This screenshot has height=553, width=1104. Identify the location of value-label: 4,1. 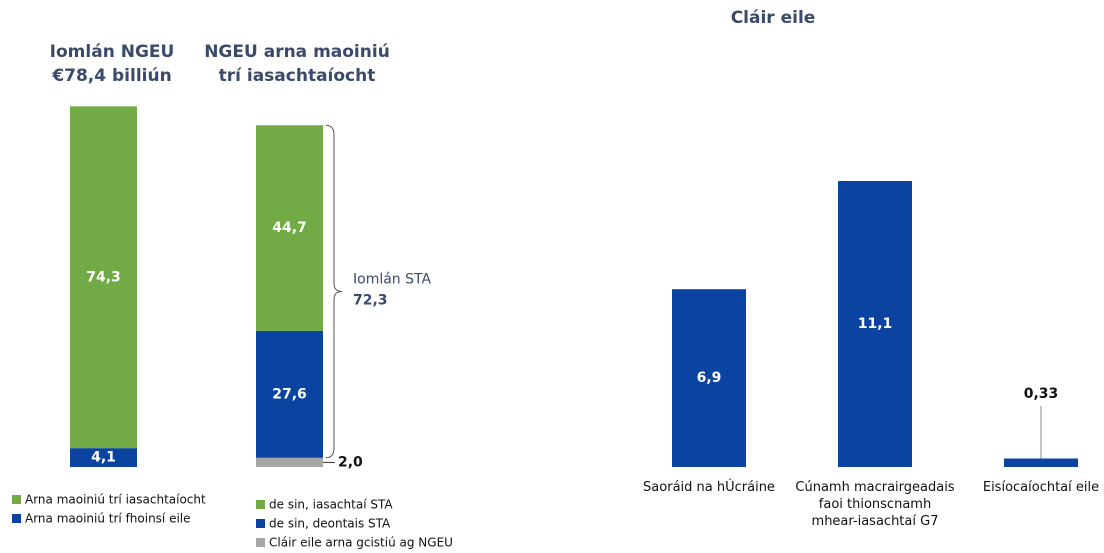
(103, 458).